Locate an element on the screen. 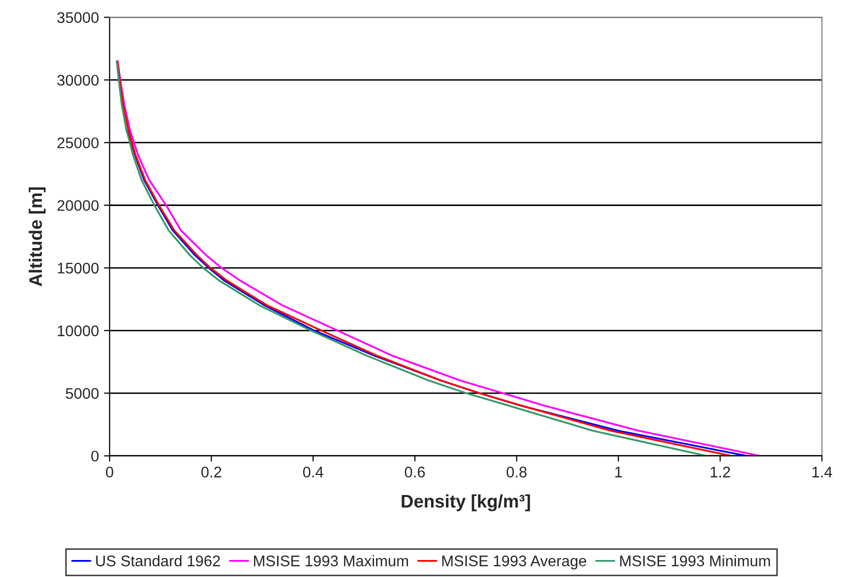 Image resolution: width=843 pixels, height=577 pixels. x-tick-label: 0.4 is located at coordinates (313, 472).